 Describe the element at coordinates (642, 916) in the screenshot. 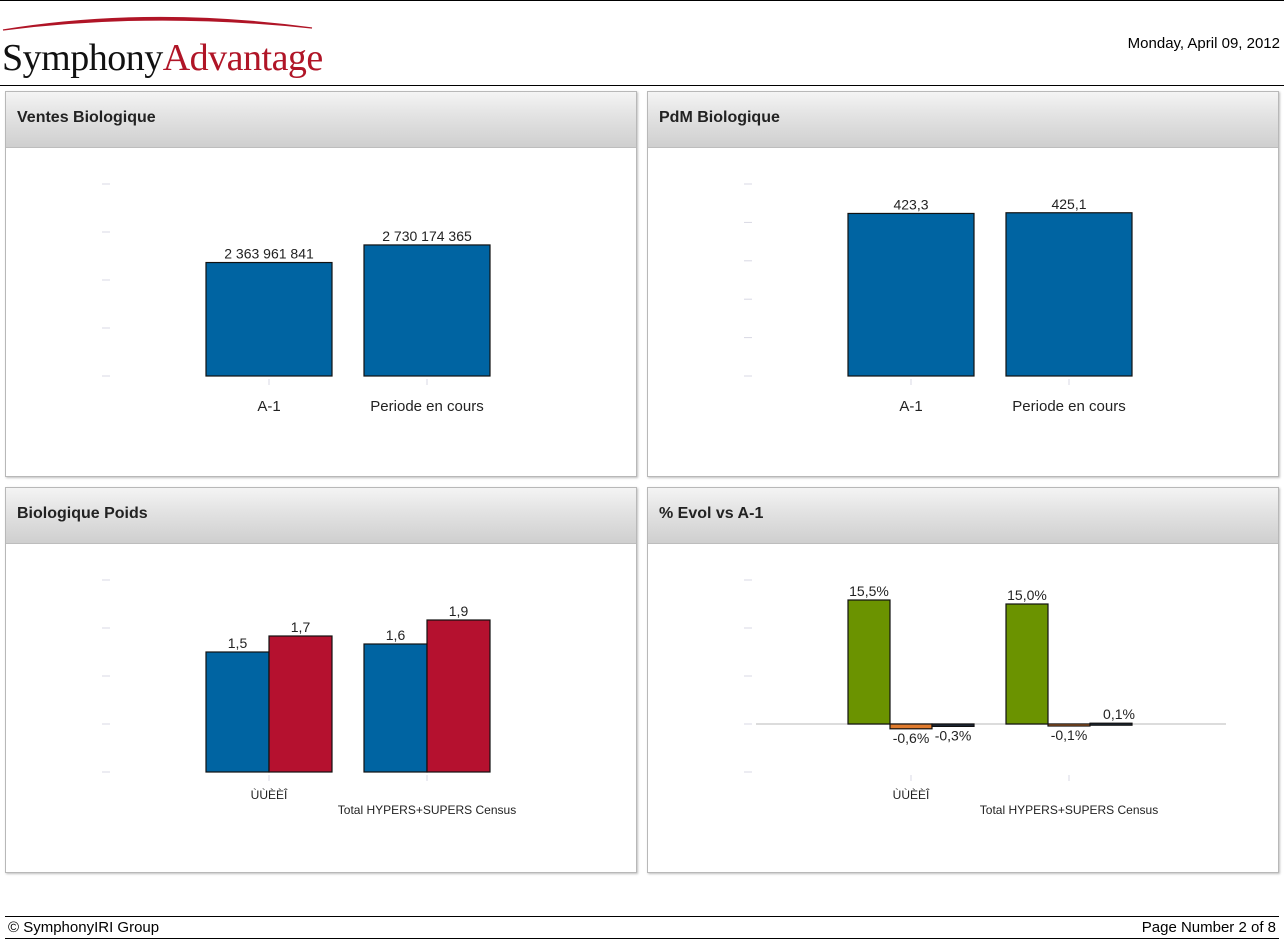

I see `footer-divider-top` at that location.